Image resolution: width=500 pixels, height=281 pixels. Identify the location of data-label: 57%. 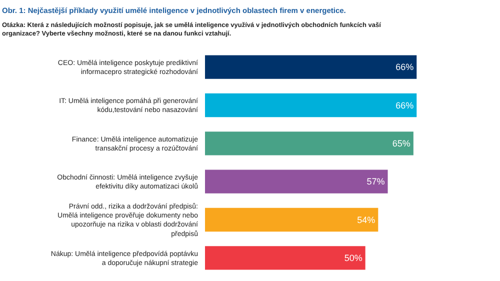
(375, 181).